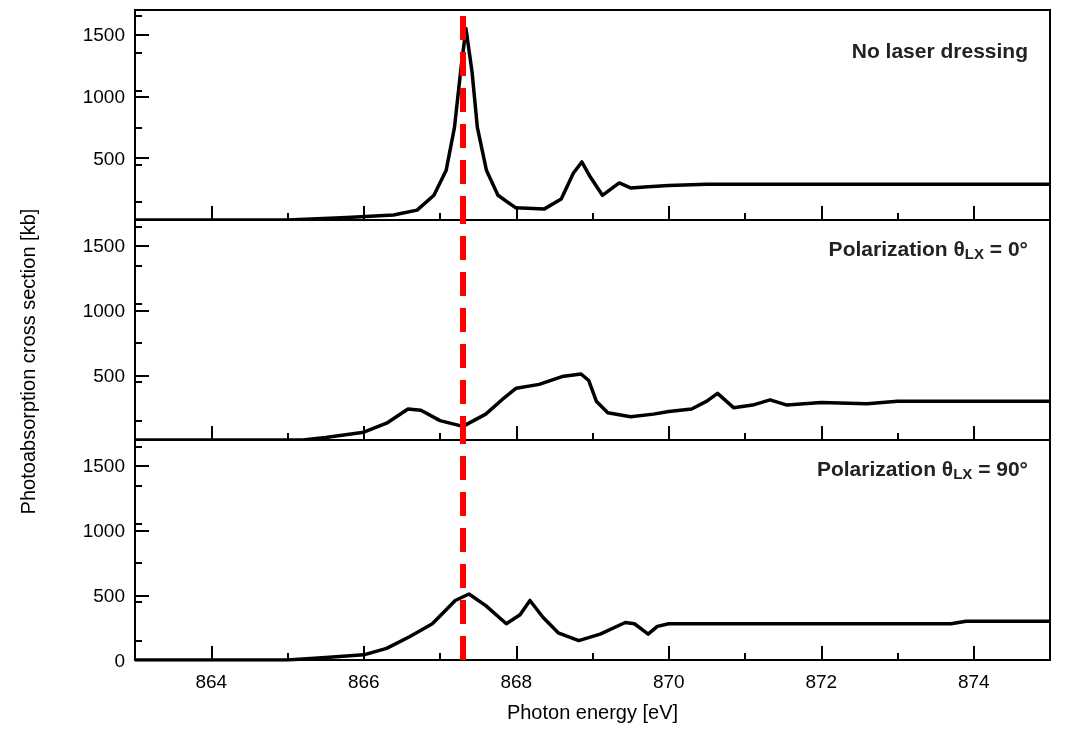  What do you see at coordinates (211, 681) in the screenshot?
I see `x-tick-label: 864` at bounding box center [211, 681].